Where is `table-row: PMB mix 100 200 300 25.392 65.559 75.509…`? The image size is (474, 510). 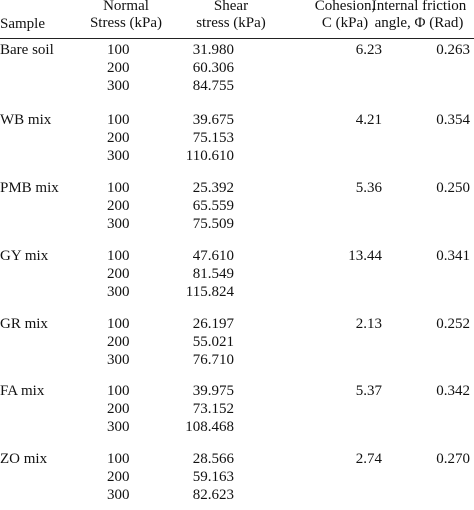 table-row: PMB mix 100 200 300 25.392 65.559 75.509… is located at coordinates (237, 209).